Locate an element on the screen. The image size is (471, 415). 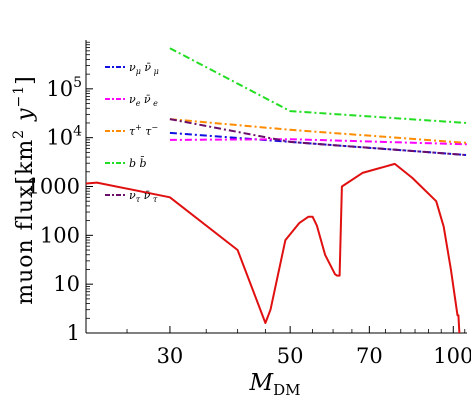
y-axis-label: muon flux[km2 y−1] is located at coordinates (24, 190).